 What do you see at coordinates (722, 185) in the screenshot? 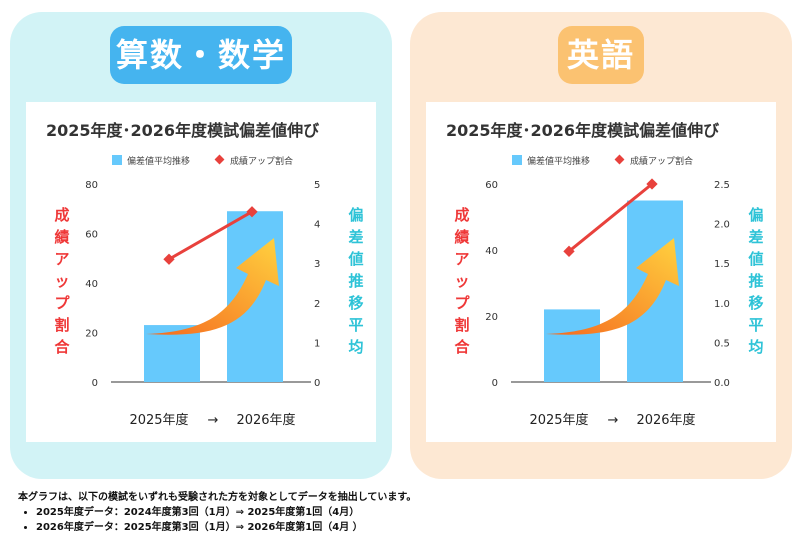
I see `right-axis-tick: 2.5` at bounding box center [722, 185].